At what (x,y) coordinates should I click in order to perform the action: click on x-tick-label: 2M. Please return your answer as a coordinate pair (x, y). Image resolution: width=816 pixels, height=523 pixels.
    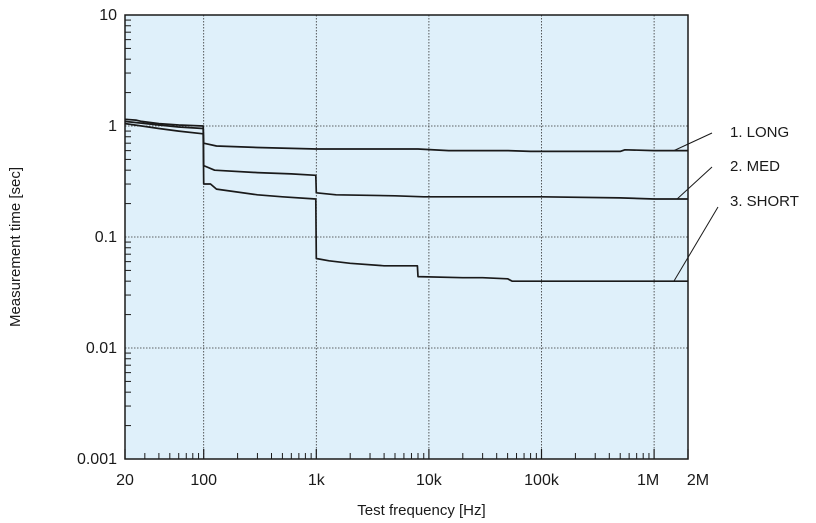
    Looking at the image, I should click on (698, 480).